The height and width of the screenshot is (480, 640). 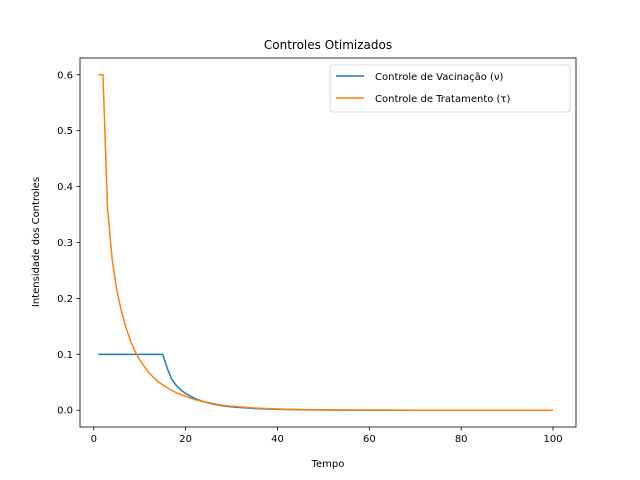 What do you see at coordinates (94, 439) in the screenshot?
I see `x-tick-label: 0` at bounding box center [94, 439].